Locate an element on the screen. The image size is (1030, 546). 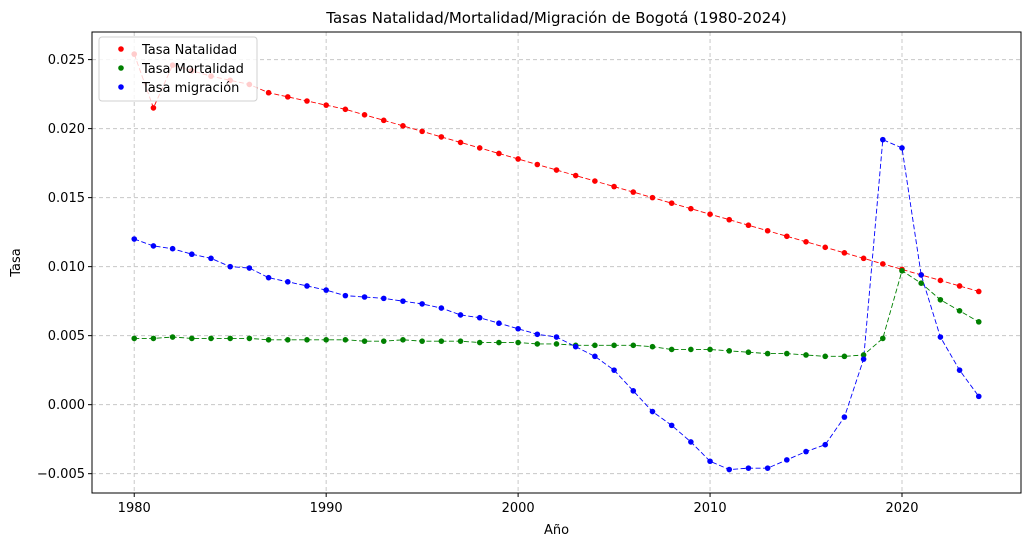
y-tick-label: −0.005 is located at coordinates (61, 474).